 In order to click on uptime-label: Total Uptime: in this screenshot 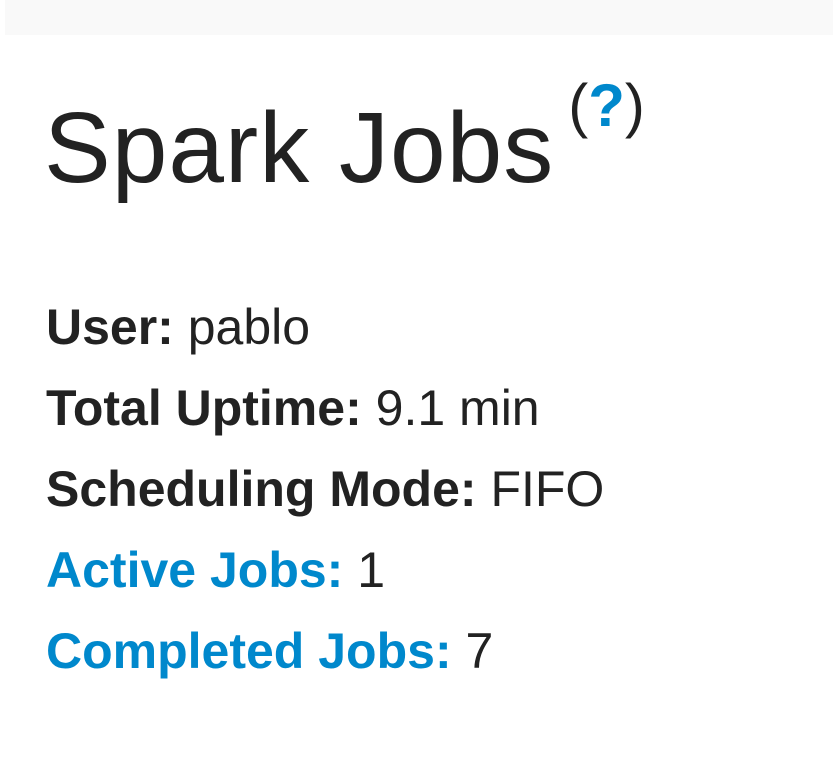, I will do `click(204, 408)`.